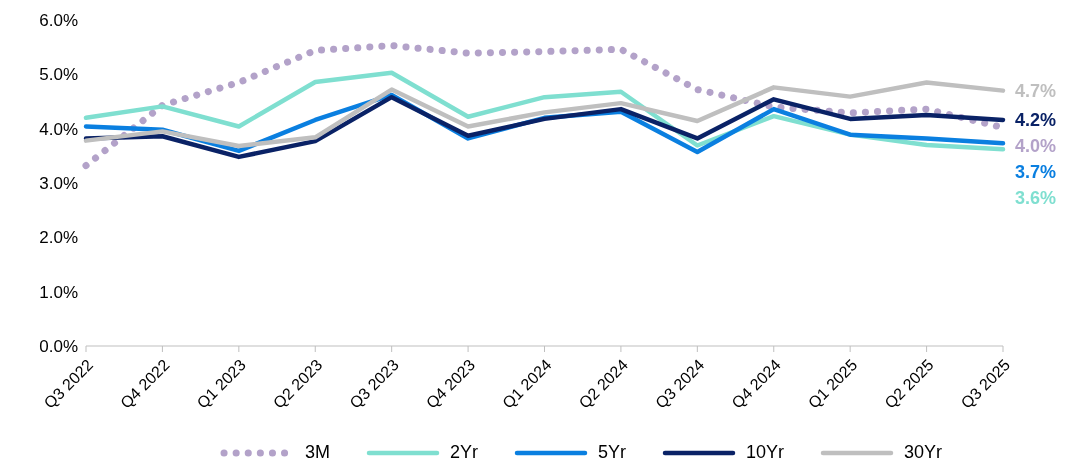  I want to click on data-label: 4.2%, so click(1036, 119).